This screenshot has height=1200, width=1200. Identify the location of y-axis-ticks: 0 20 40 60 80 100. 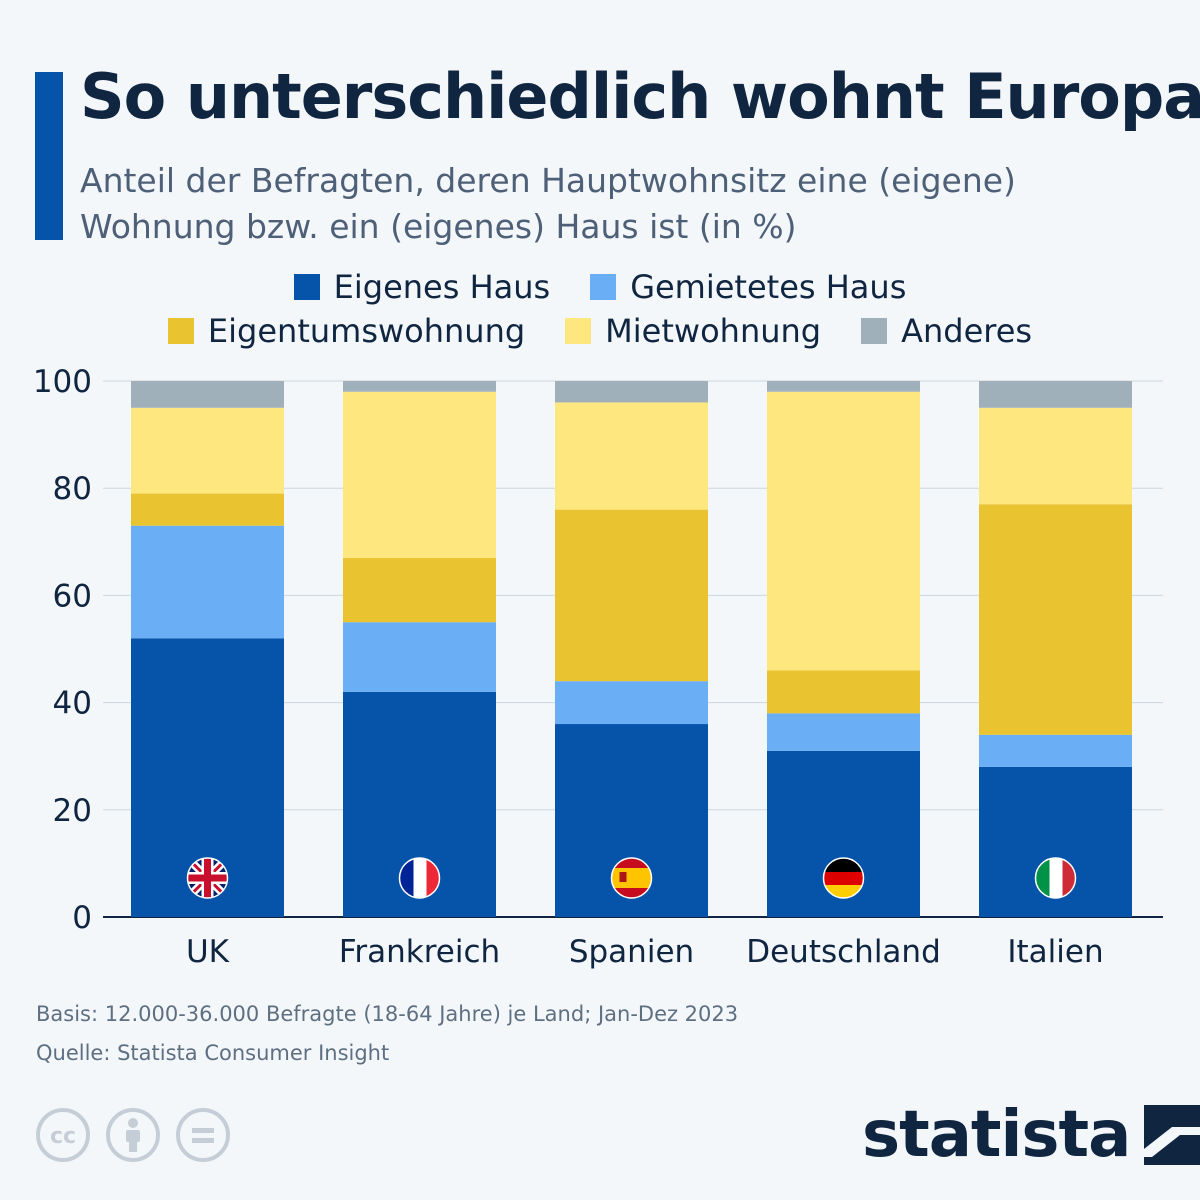
(62, 650).